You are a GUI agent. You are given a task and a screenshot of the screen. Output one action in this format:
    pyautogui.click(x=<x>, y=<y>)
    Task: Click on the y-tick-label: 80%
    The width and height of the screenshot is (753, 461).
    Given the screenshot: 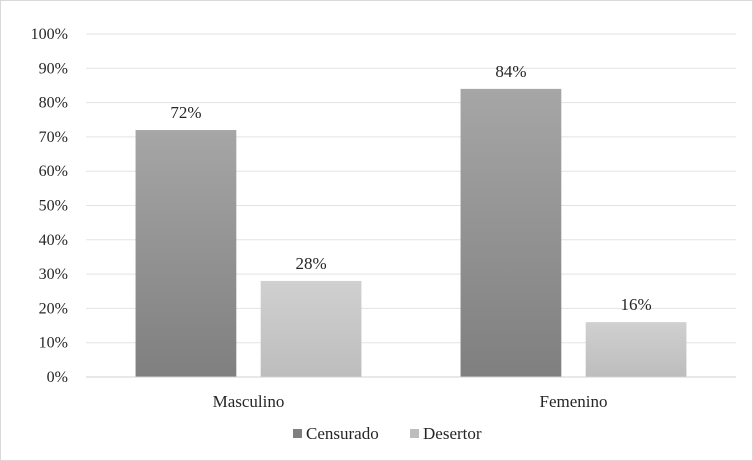 What is the action you would take?
    pyautogui.click(x=53, y=103)
    